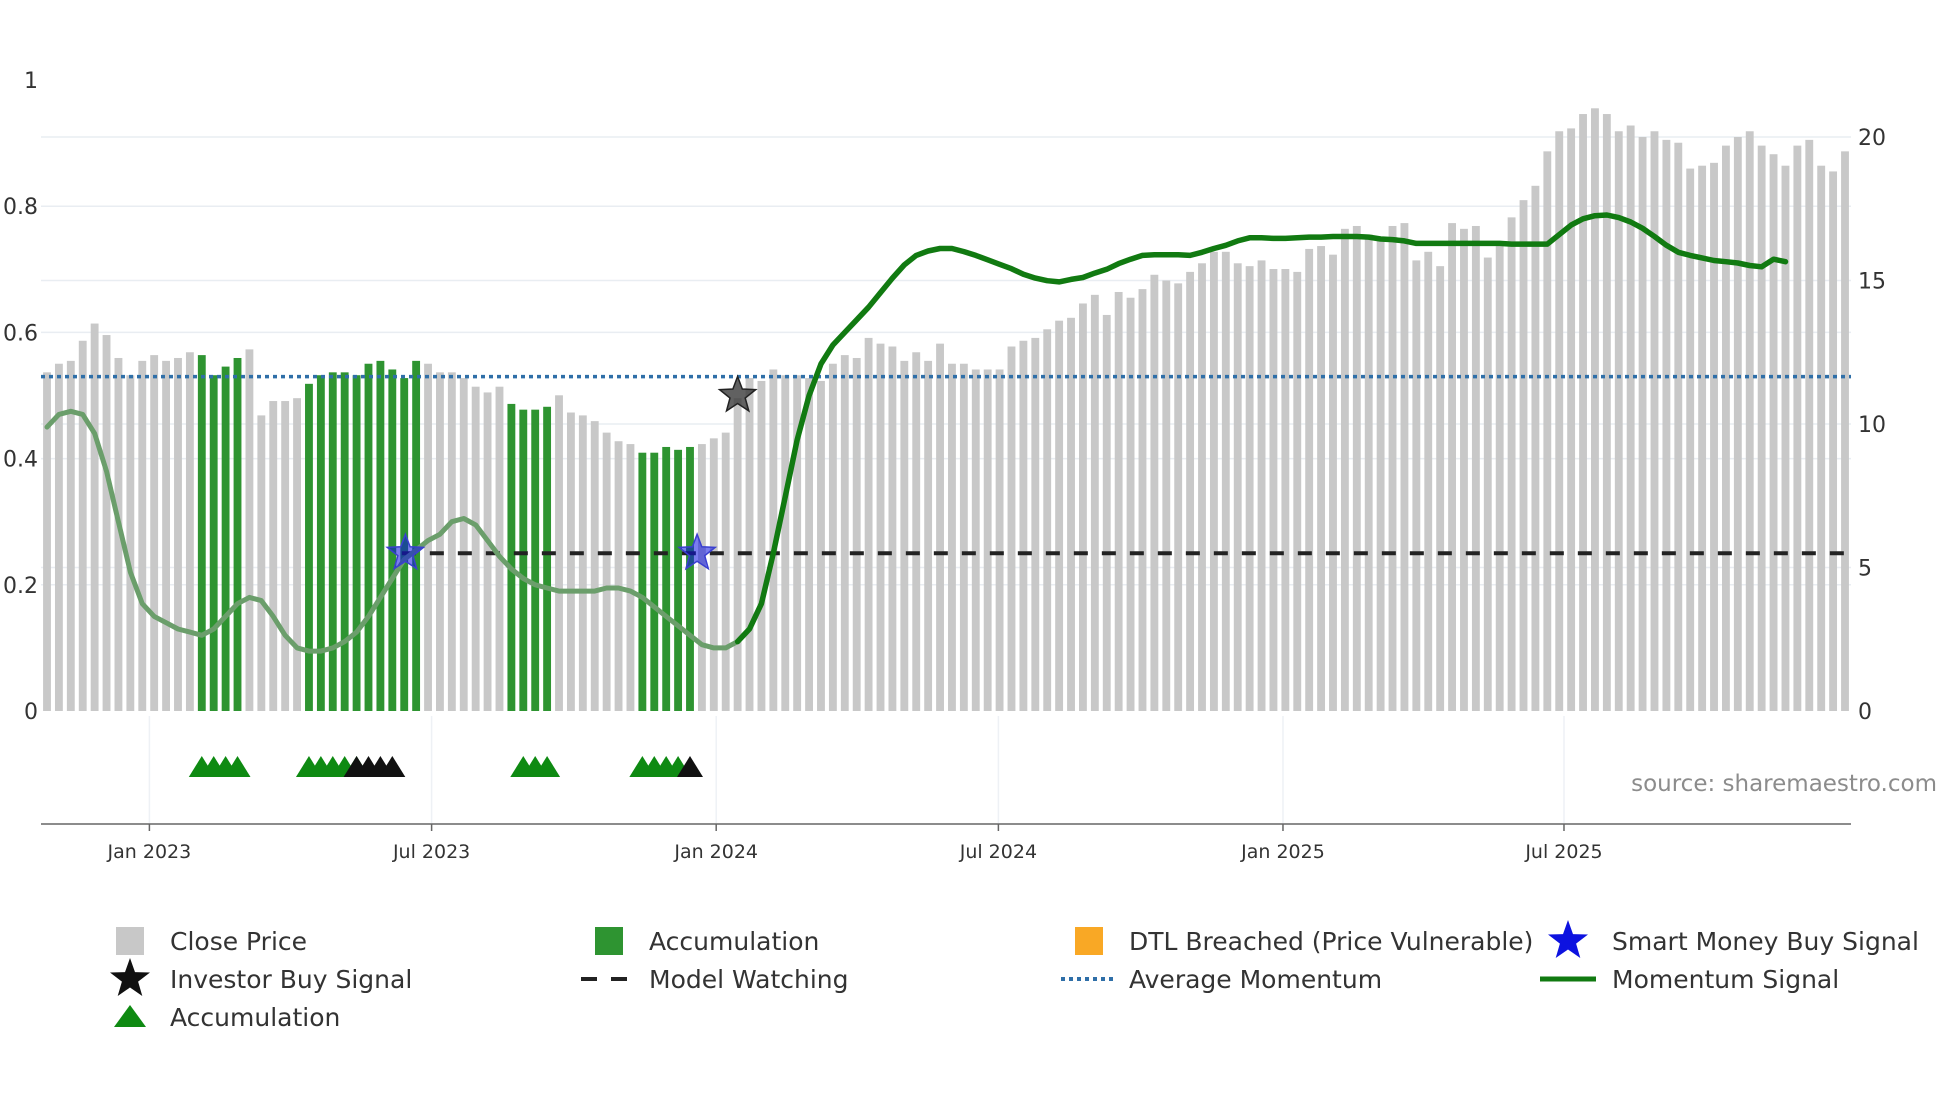 The image size is (1960, 1102). Describe the element at coordinates (130, 1016) in the screenshot. I see `legend-swatch-accumulation-marker-icon` at that location.